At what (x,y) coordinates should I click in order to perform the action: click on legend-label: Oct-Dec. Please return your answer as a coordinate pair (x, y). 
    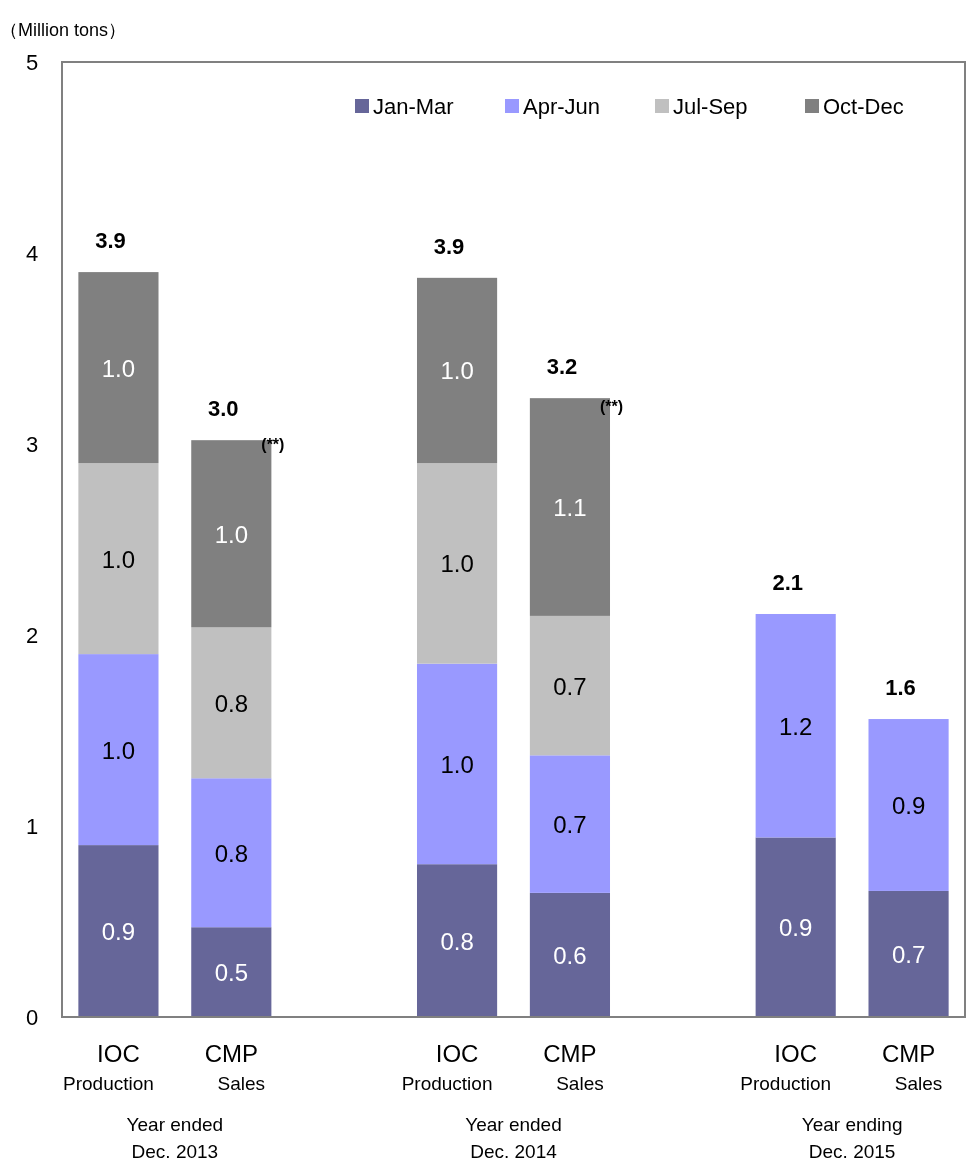
    Looking at the image, I should click on (863, 106).